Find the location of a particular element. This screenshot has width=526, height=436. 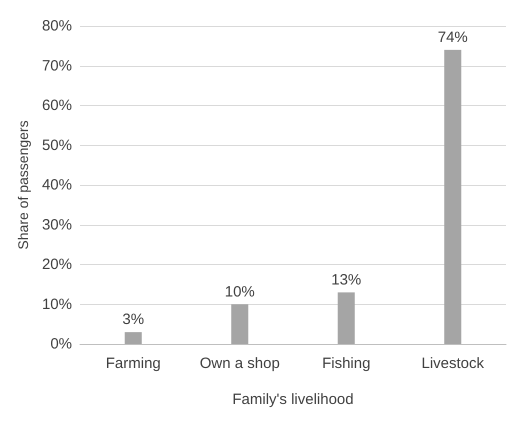

x-tick-label: Own a shop is located at coordinates (240, 363).